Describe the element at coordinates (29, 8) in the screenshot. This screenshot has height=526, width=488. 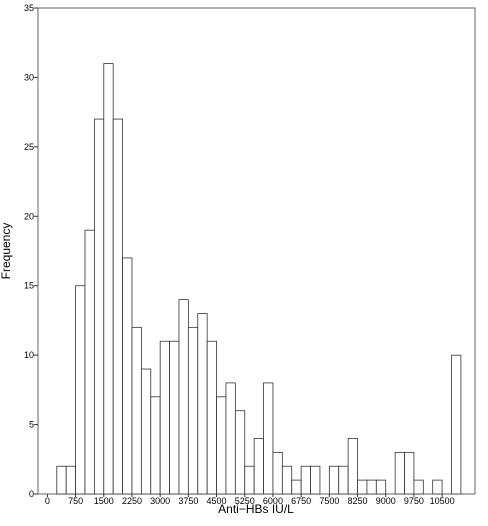
I see `y-tick-label: 35` at that location.